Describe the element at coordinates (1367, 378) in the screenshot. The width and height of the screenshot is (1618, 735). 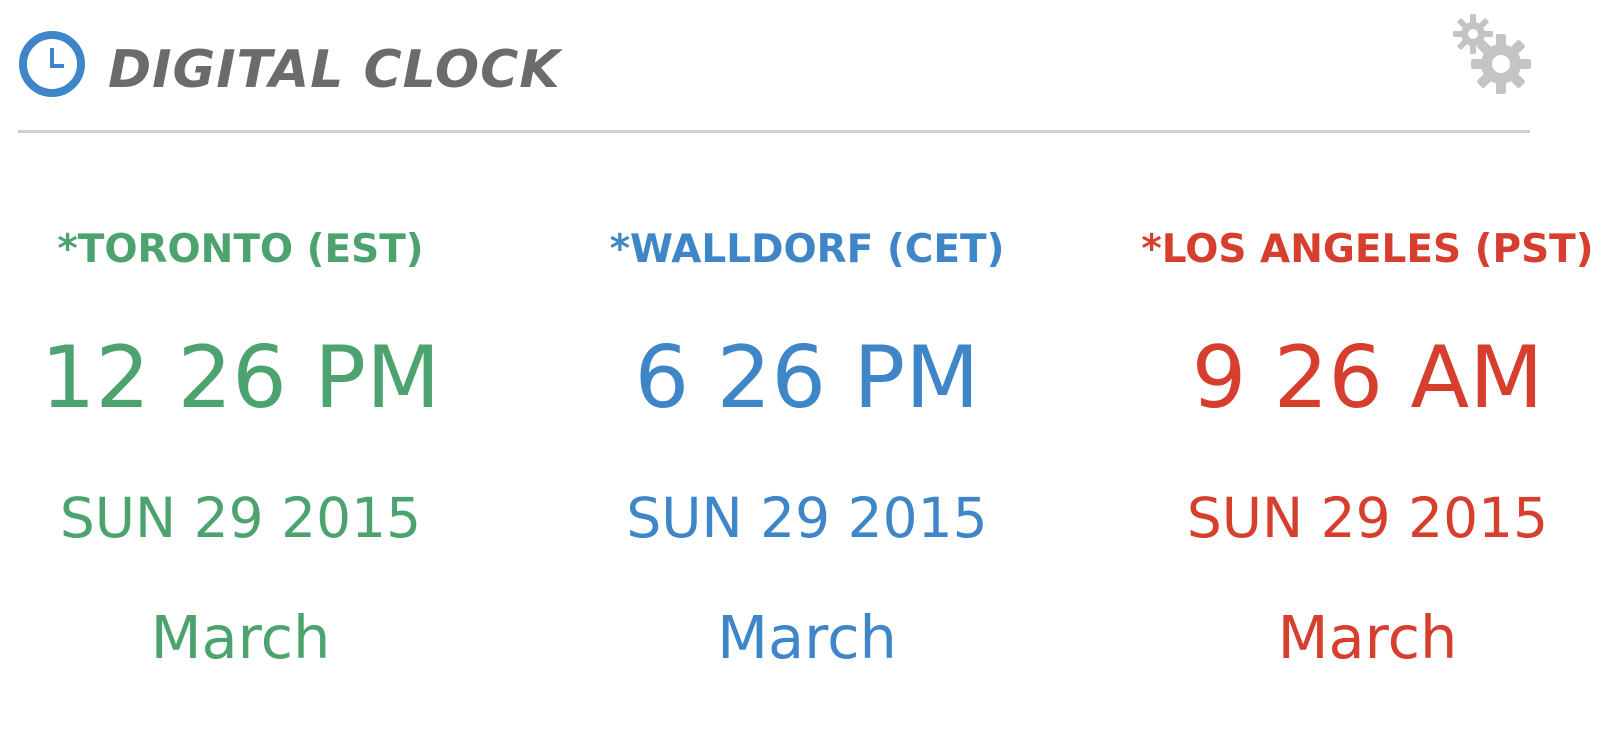
I see `time-display: 9 26 AM` at that location.